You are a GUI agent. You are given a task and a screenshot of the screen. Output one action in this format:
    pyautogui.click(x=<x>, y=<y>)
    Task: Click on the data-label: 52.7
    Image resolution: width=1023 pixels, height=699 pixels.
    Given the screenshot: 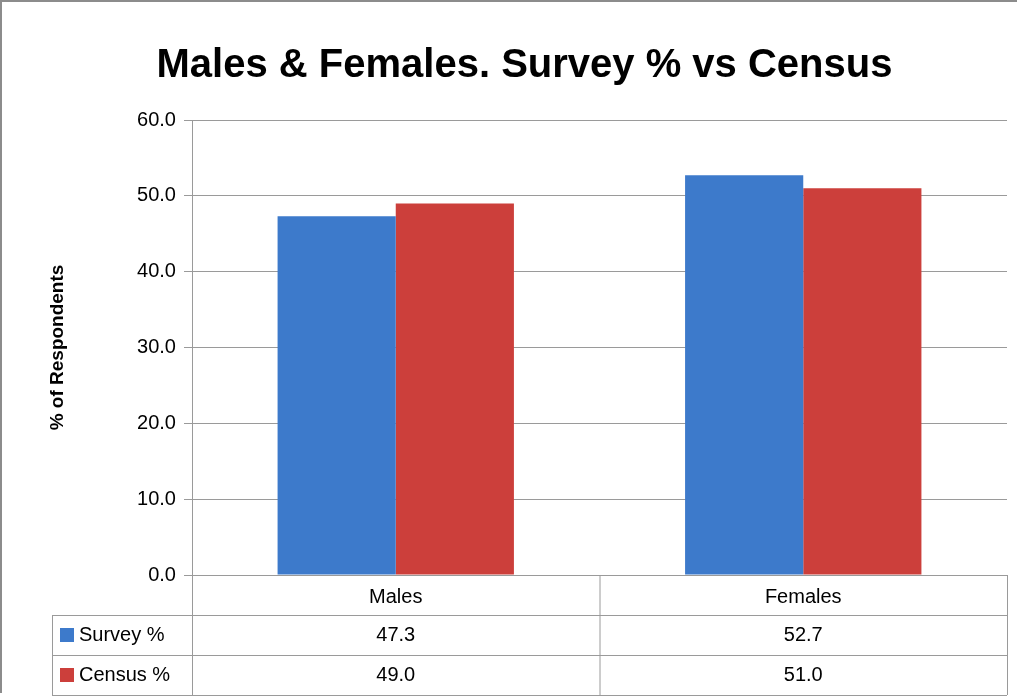 What is the action you would take?
    pyautogui.click(x=803, y=633)
    